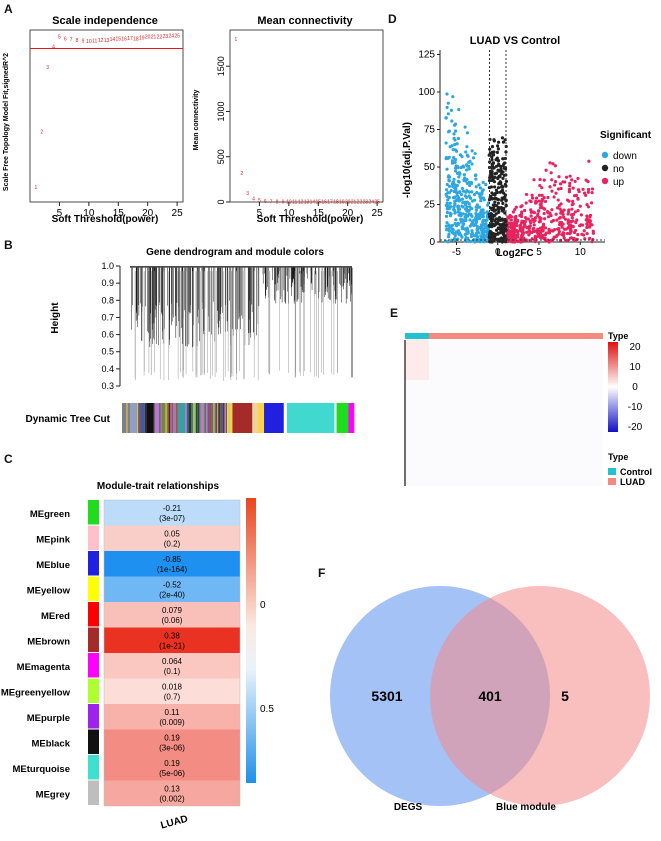 The height and width of the screenshot is (841, 661). I want to click on correlation-value: 0.11, so click(173, 712).